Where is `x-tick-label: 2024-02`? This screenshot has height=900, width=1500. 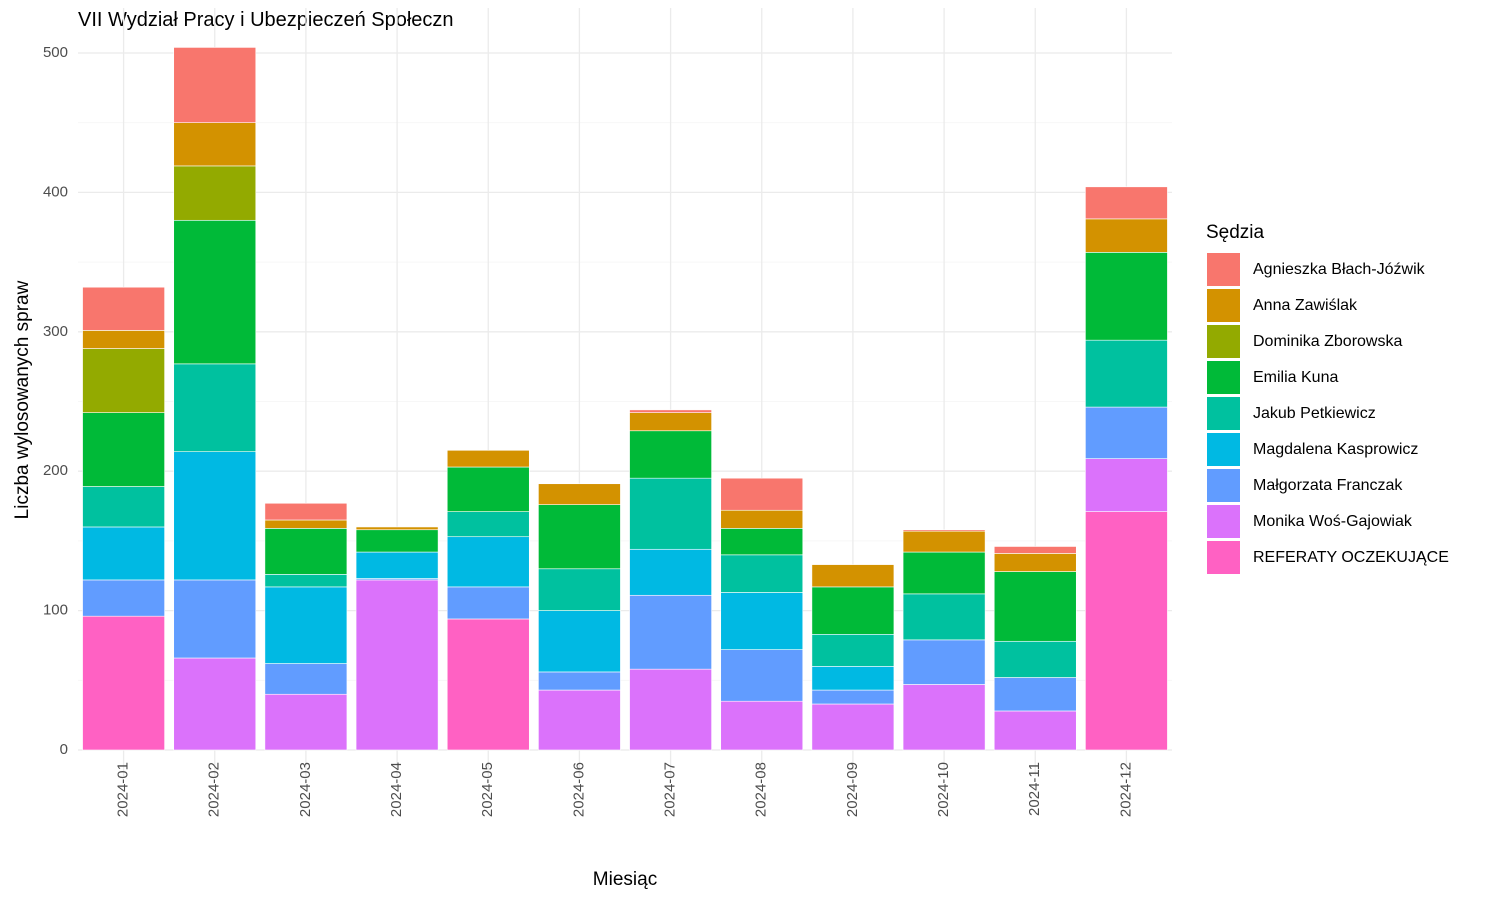 x-tick-label: 2024-02 is located at coordinates (214, 789).